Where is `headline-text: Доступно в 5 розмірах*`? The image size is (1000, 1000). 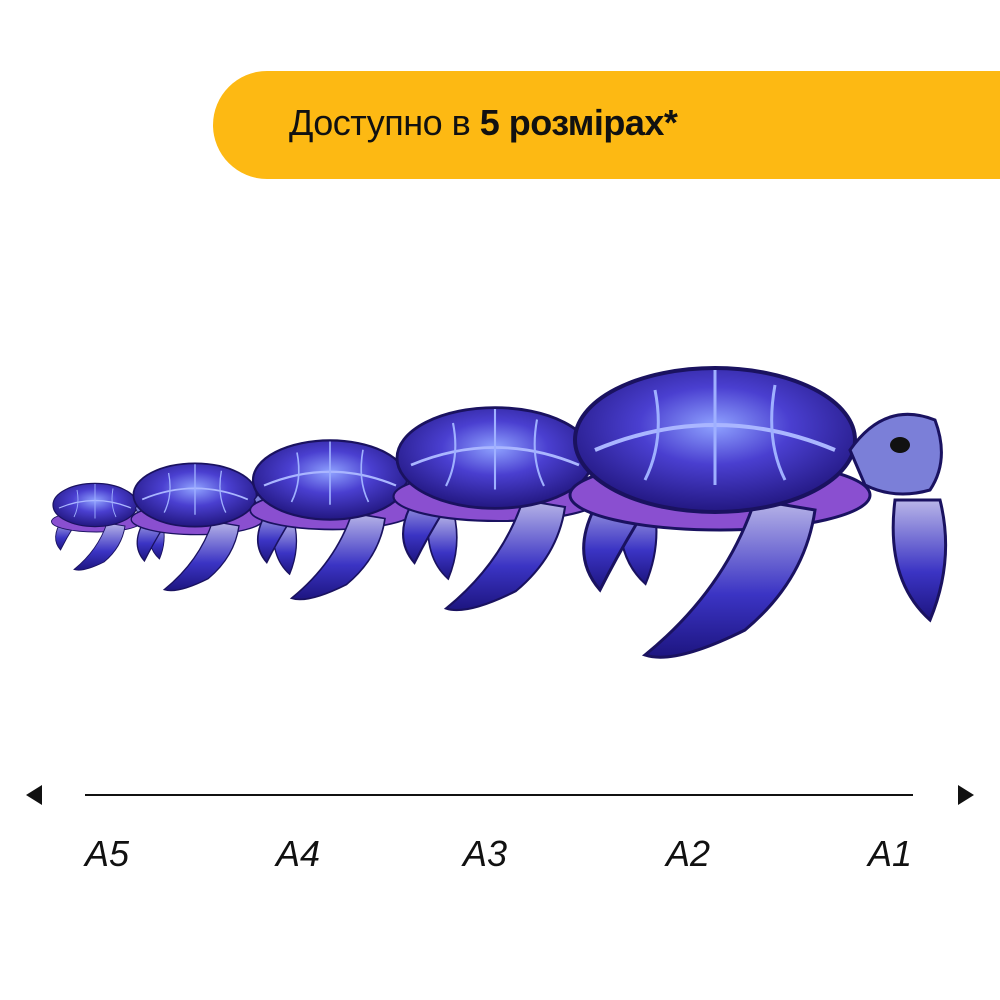
headline-text: Доступно в 5 розмірах* is located at coordinates (483, 123).